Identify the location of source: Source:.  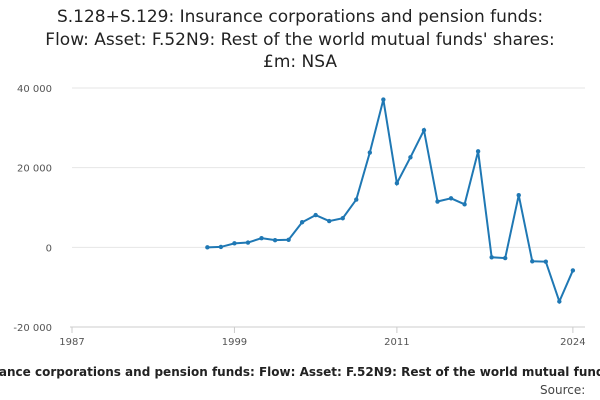
(562, 390).